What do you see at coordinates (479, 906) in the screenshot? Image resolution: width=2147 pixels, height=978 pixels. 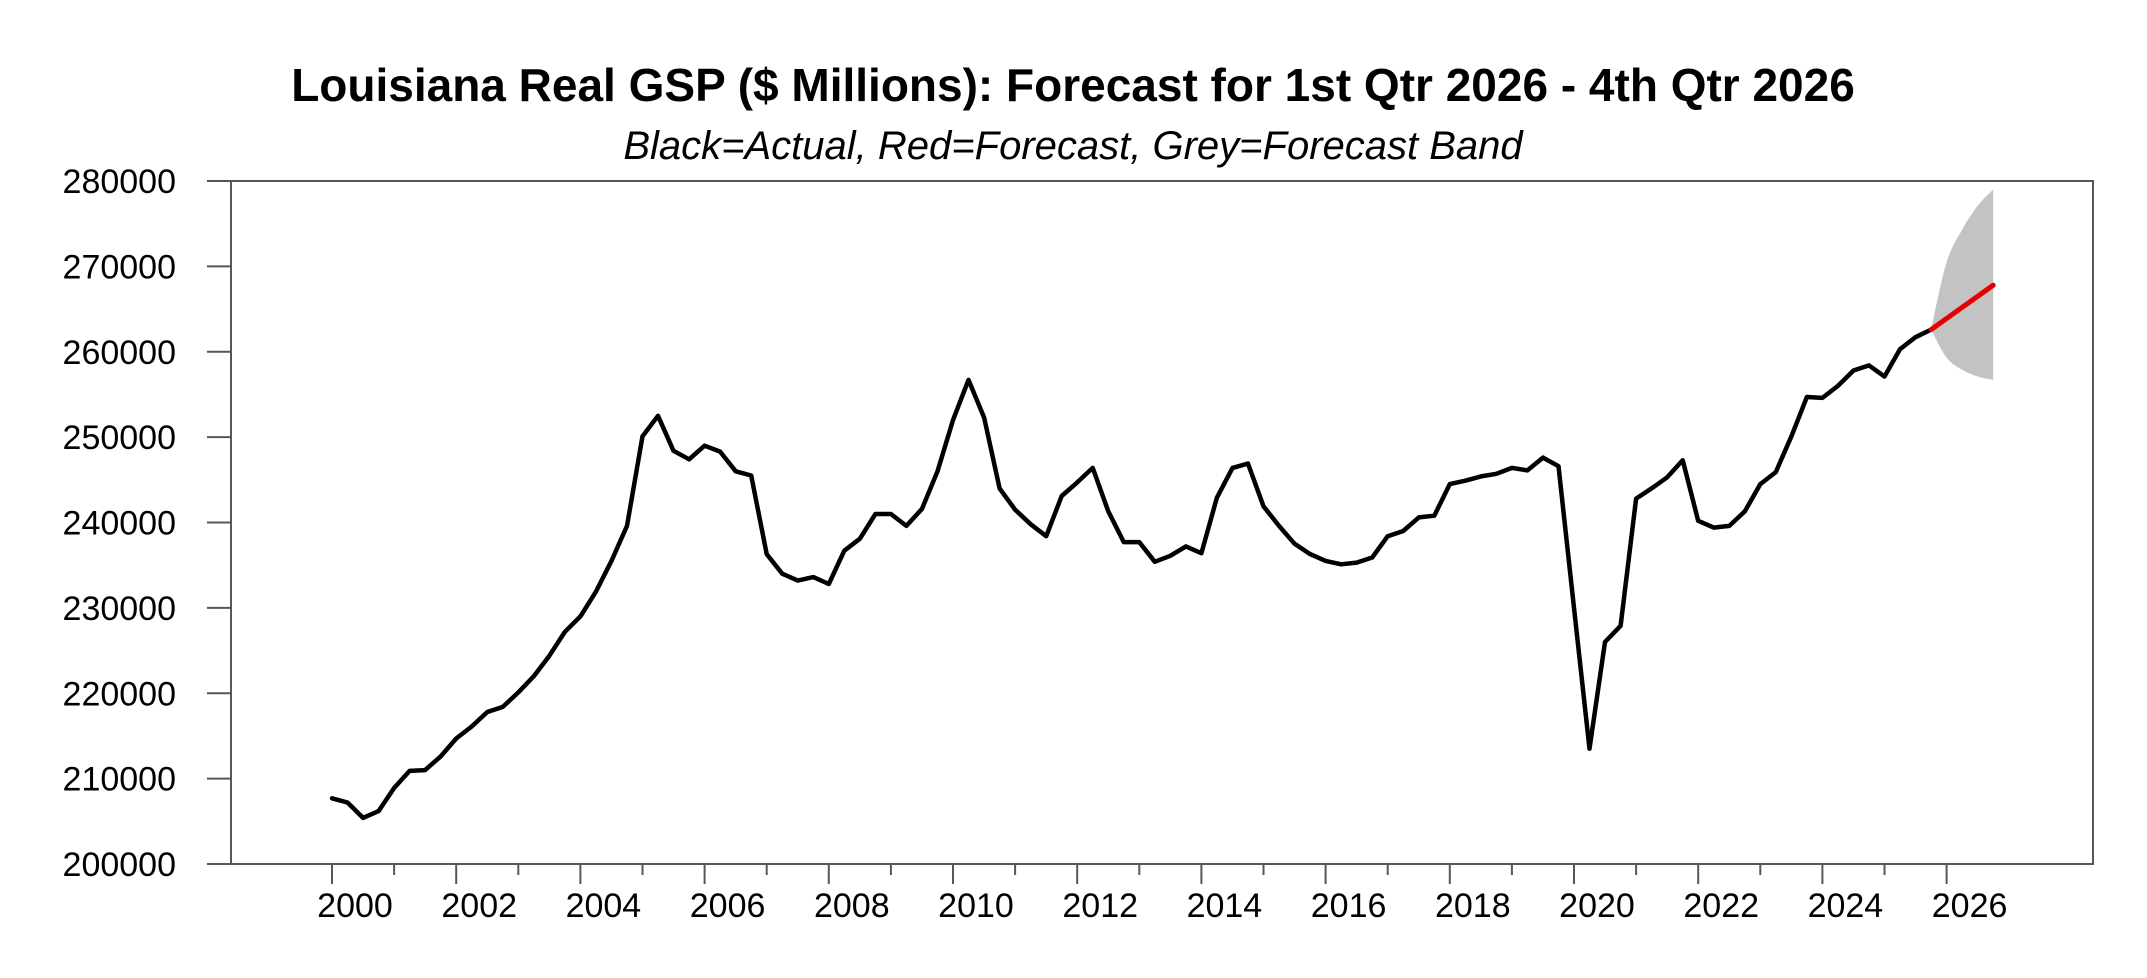 I see `x-axis-tick-label: 2002` at bounding box center [479, 906].